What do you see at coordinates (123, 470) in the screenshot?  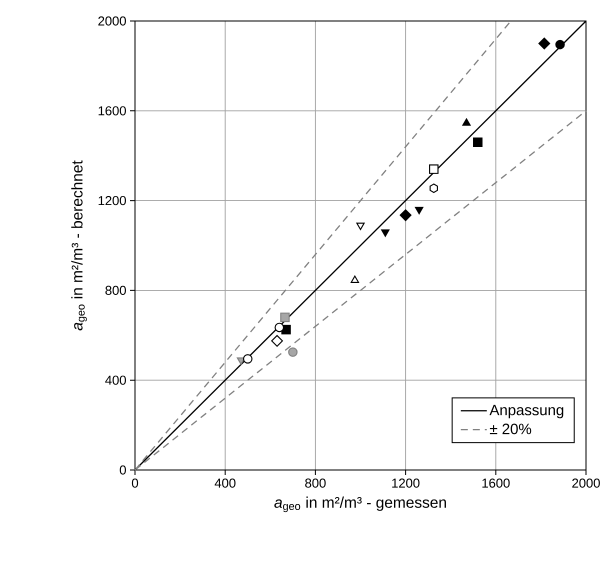 I see `y-tick-label: 0` at bounding box center [123, 470].